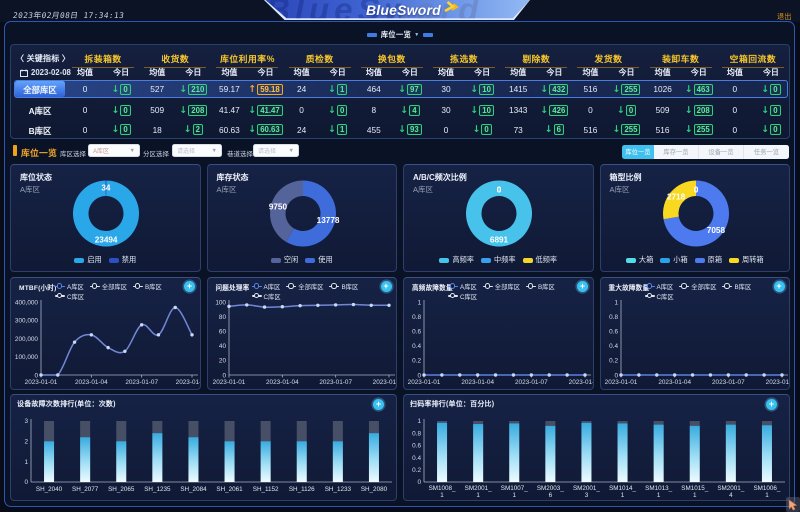  What do you see at coordinates (114, 150) in the screenshot?
I see `filter-select: A库区 ▼` at bounding box center [114, 150].